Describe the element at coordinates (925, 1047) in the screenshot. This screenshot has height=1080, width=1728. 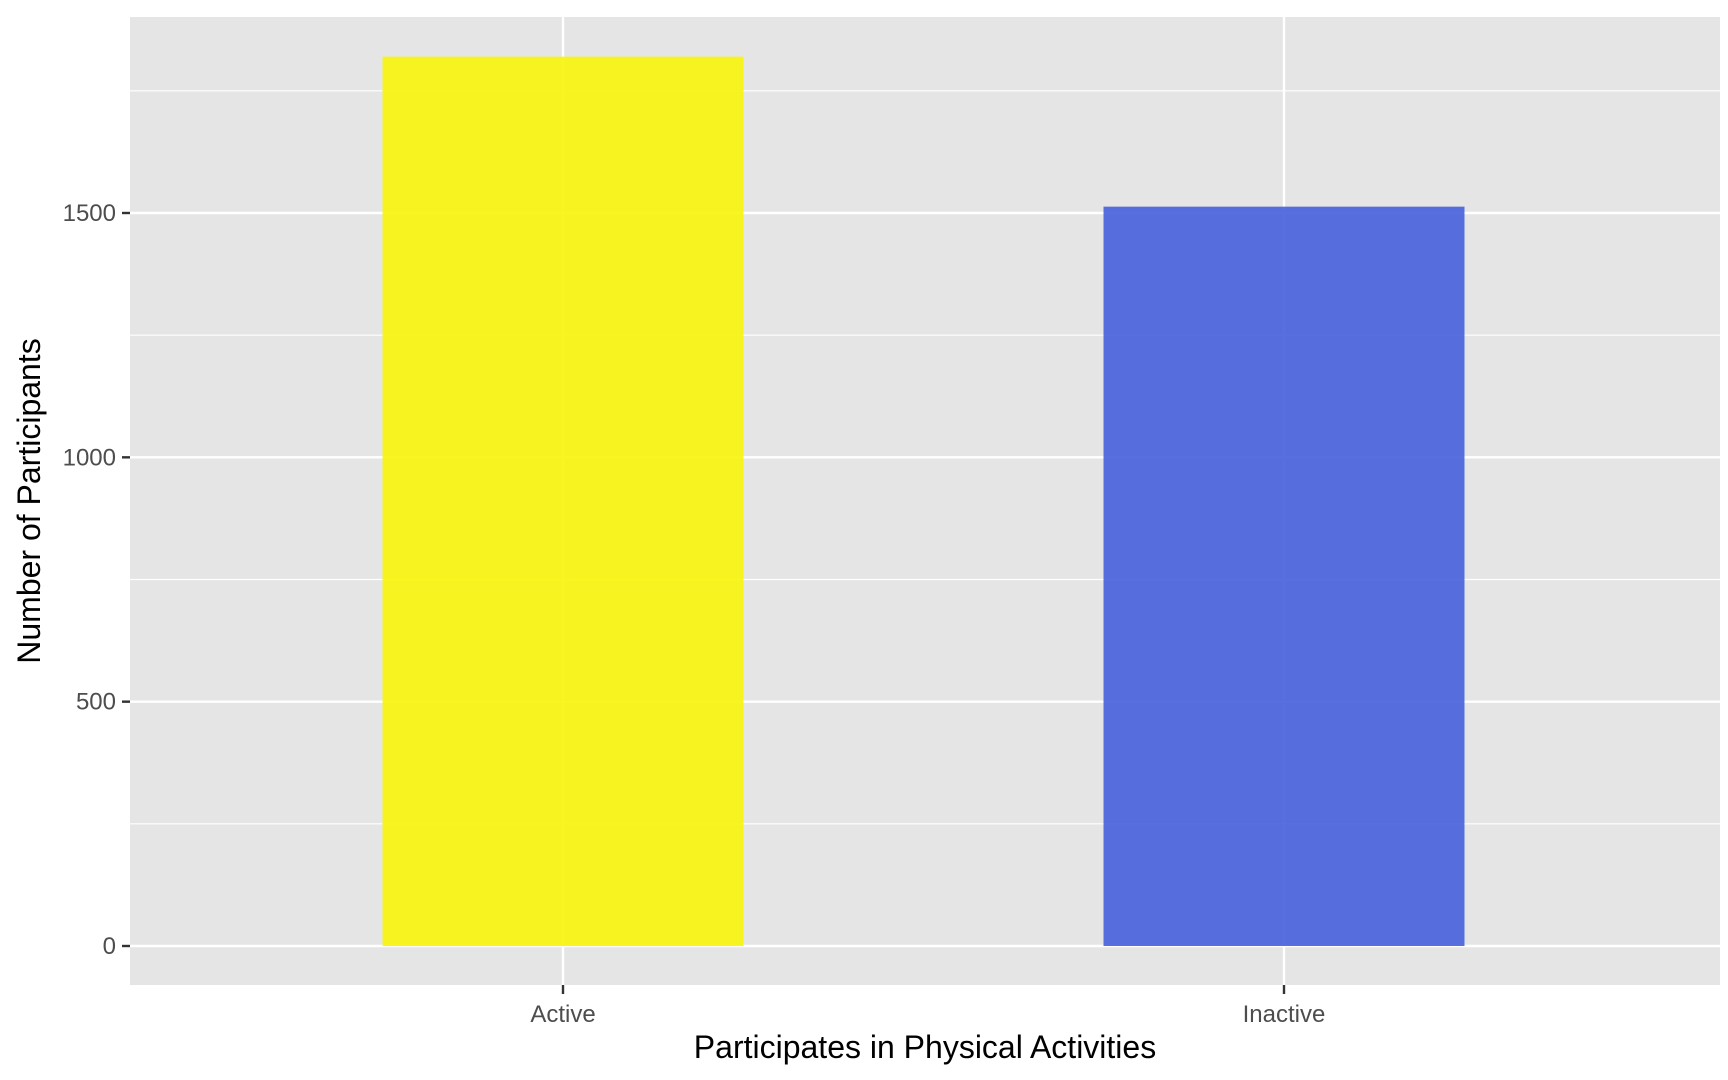
I see `x-axis-title: Participates in Physical Activities` at that location.